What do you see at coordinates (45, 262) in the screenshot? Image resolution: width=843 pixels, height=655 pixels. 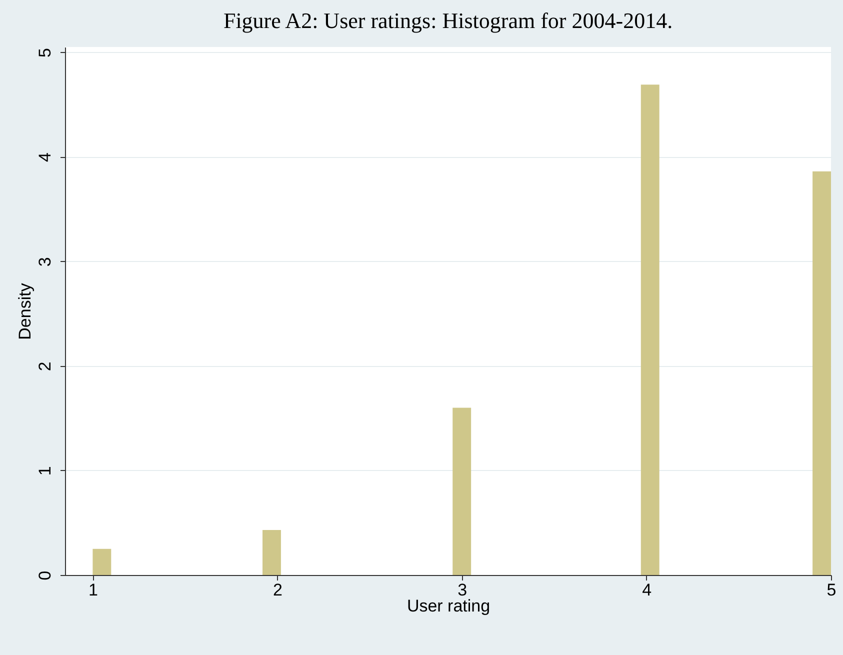 I see `y-tick-label: 3` at bounding box center [45, 262].